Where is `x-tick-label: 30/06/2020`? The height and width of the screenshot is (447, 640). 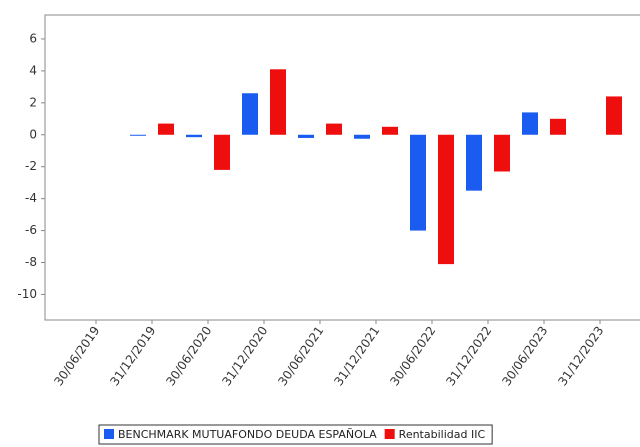
x-tick-label: 30/06/2020 is located at coordinates (188, 356).